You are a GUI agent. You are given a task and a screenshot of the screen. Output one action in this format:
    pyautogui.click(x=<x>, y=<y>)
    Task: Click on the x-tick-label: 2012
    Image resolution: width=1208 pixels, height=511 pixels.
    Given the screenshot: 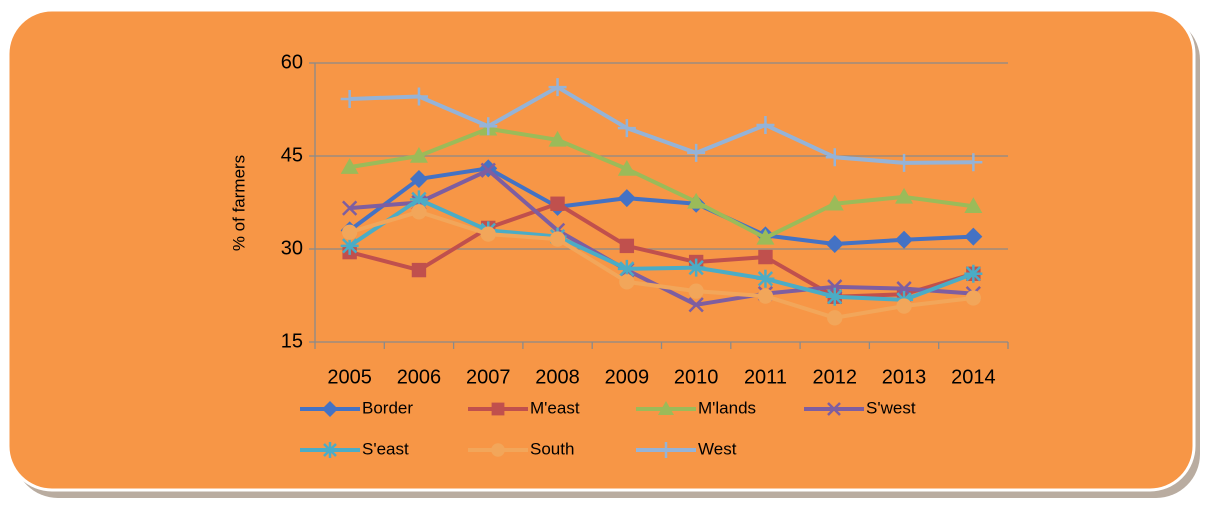 What is the action you would take?
    pyautogui.click(x=835, y=377)
    